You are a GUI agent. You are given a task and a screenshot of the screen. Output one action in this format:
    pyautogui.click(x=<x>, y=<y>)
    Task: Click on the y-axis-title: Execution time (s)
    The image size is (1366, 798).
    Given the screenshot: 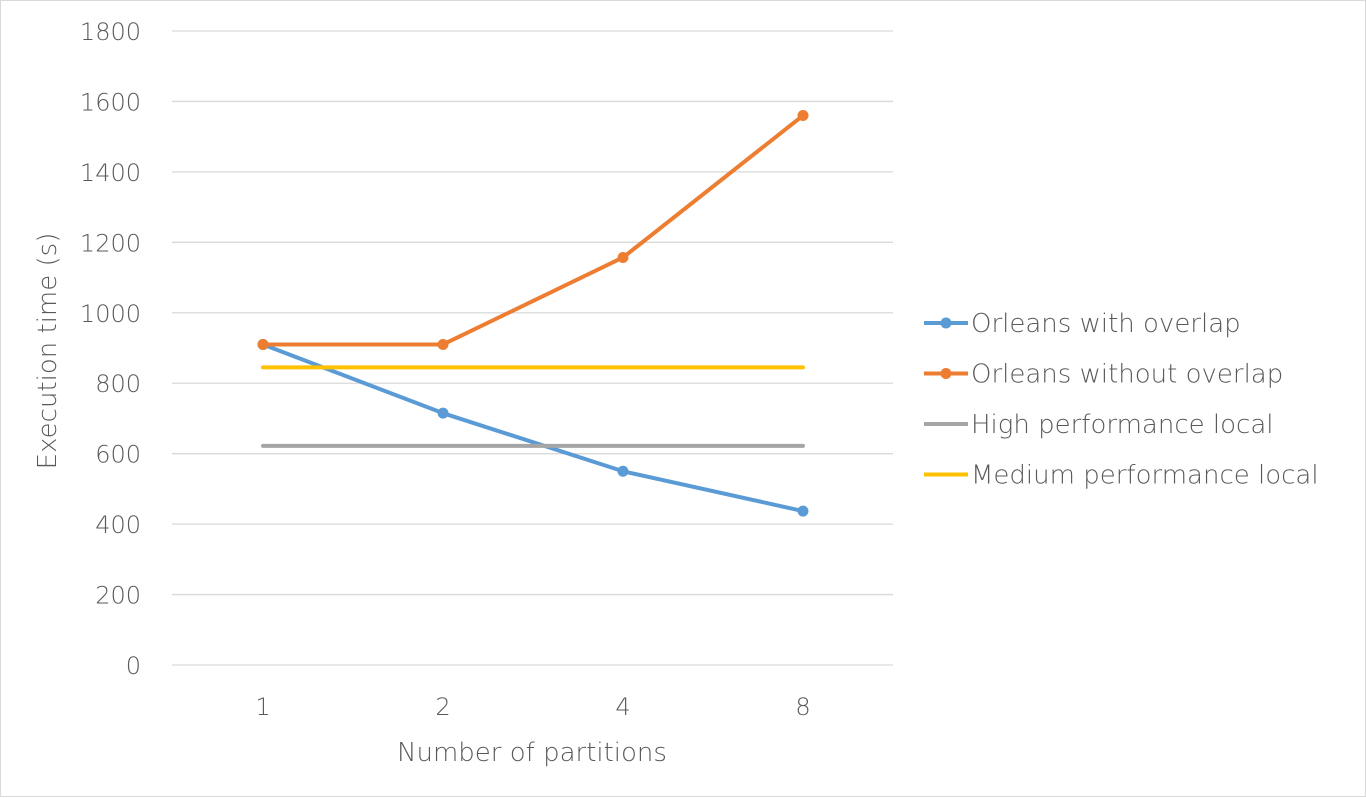 What is the action you would take?
    pyautogui.click(x=48, y=351)
    